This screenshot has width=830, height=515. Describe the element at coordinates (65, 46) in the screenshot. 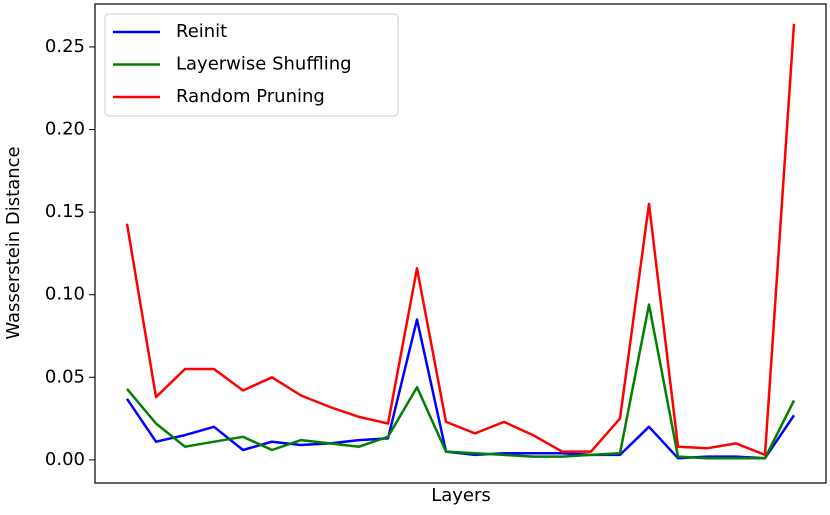

I see `y-tick-label: 0.25` at that location.